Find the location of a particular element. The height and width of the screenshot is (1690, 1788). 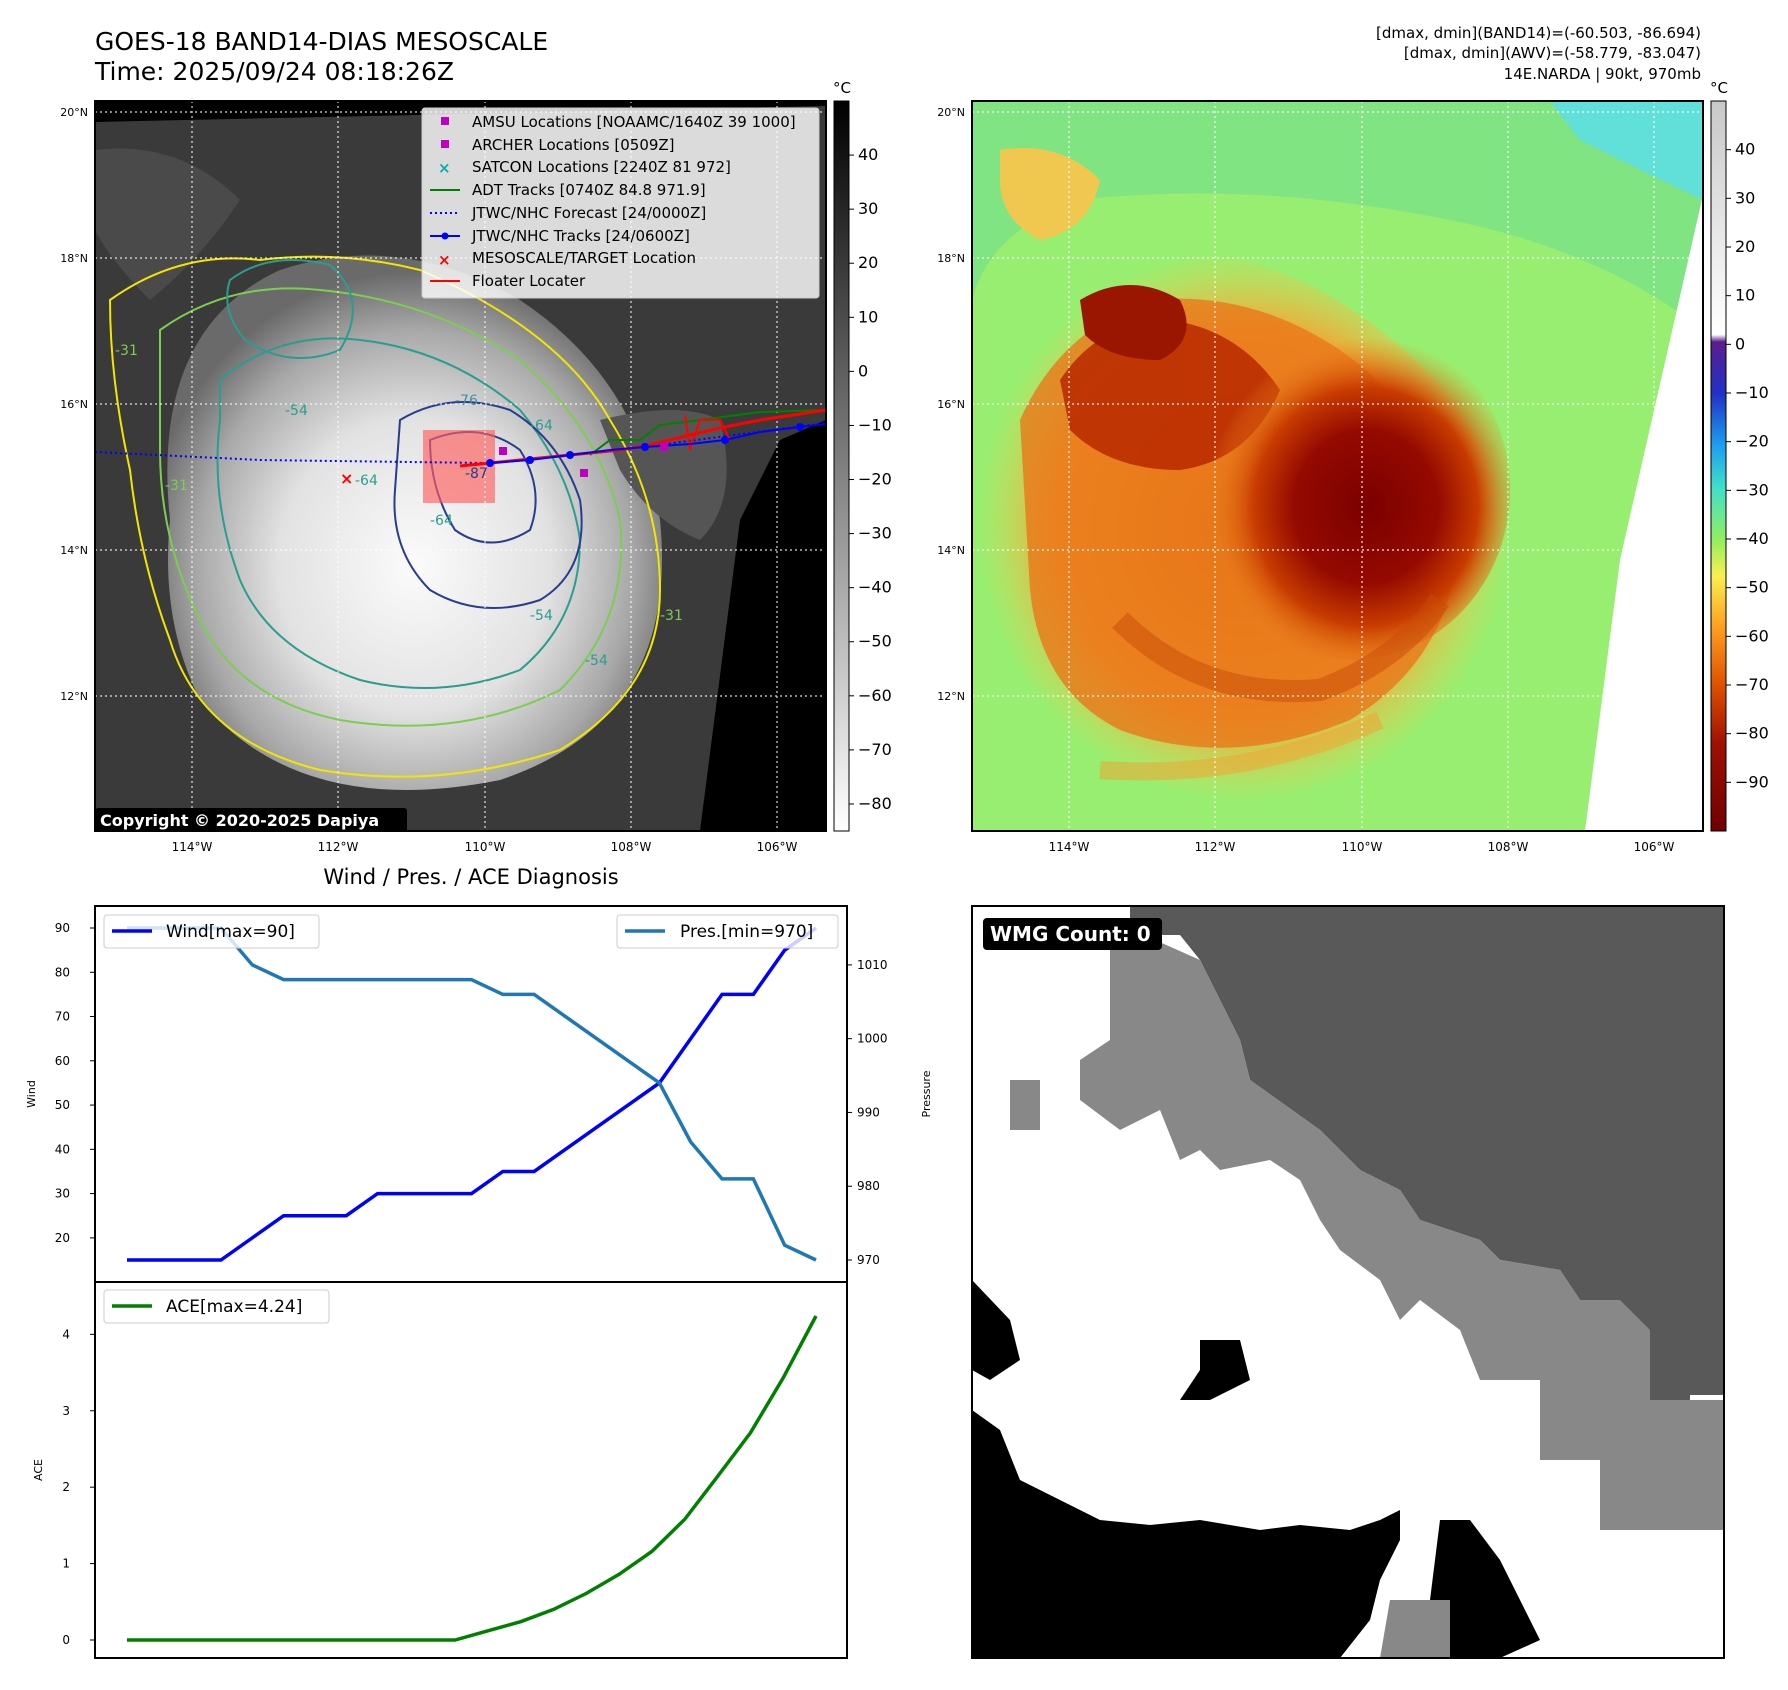

pressure-legend: Pres.[min=970] is located at coordinates (727, 931).